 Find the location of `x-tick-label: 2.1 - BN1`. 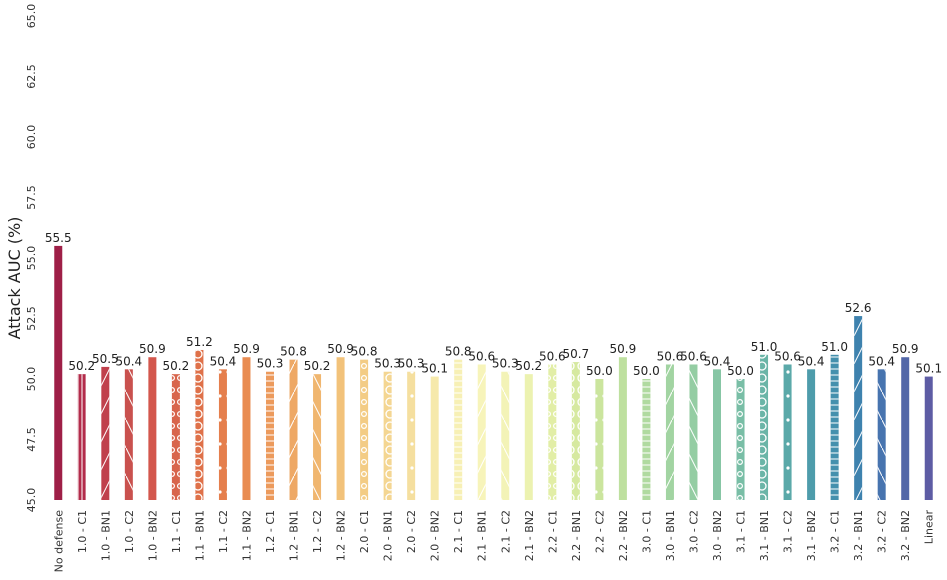

x-tick-label: 2.1 - BN1 is located at coordinates (482, 535).